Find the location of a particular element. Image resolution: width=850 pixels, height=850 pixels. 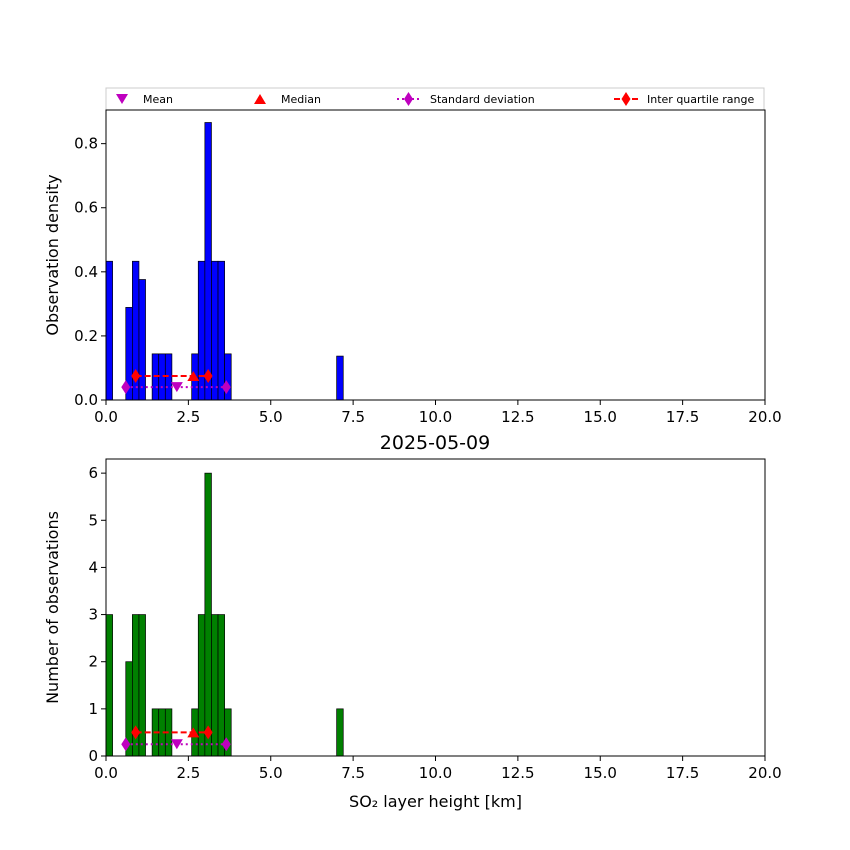

legend-median-marker is located at coordinates (260, 99).